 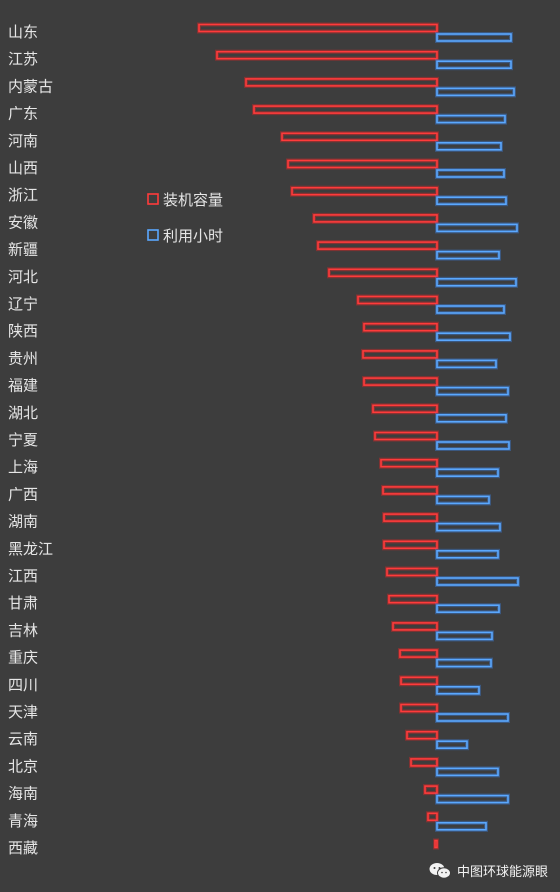 I want to click on category-label: 安徽, so click(x=23, y=222).